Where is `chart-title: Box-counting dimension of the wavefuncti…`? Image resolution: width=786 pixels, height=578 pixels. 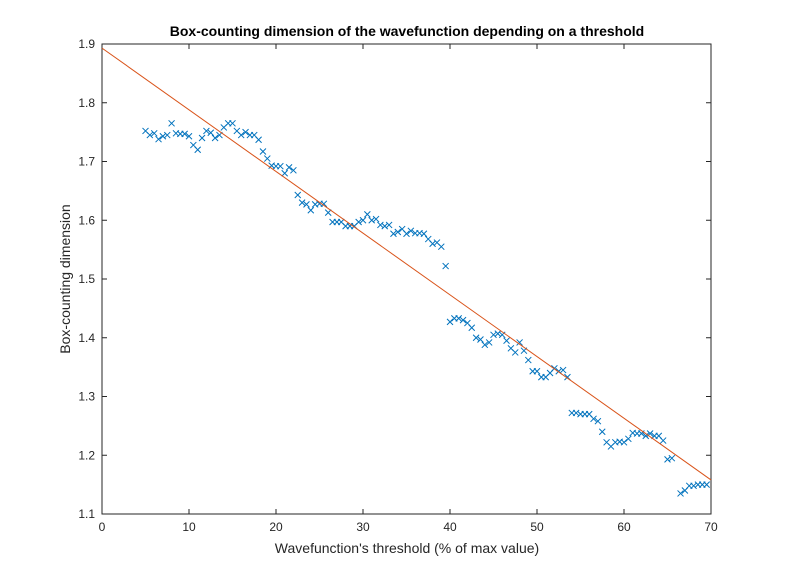
chart-title: Box-counting dimension of the wavefuncti… is located at coordinates (407, 31).